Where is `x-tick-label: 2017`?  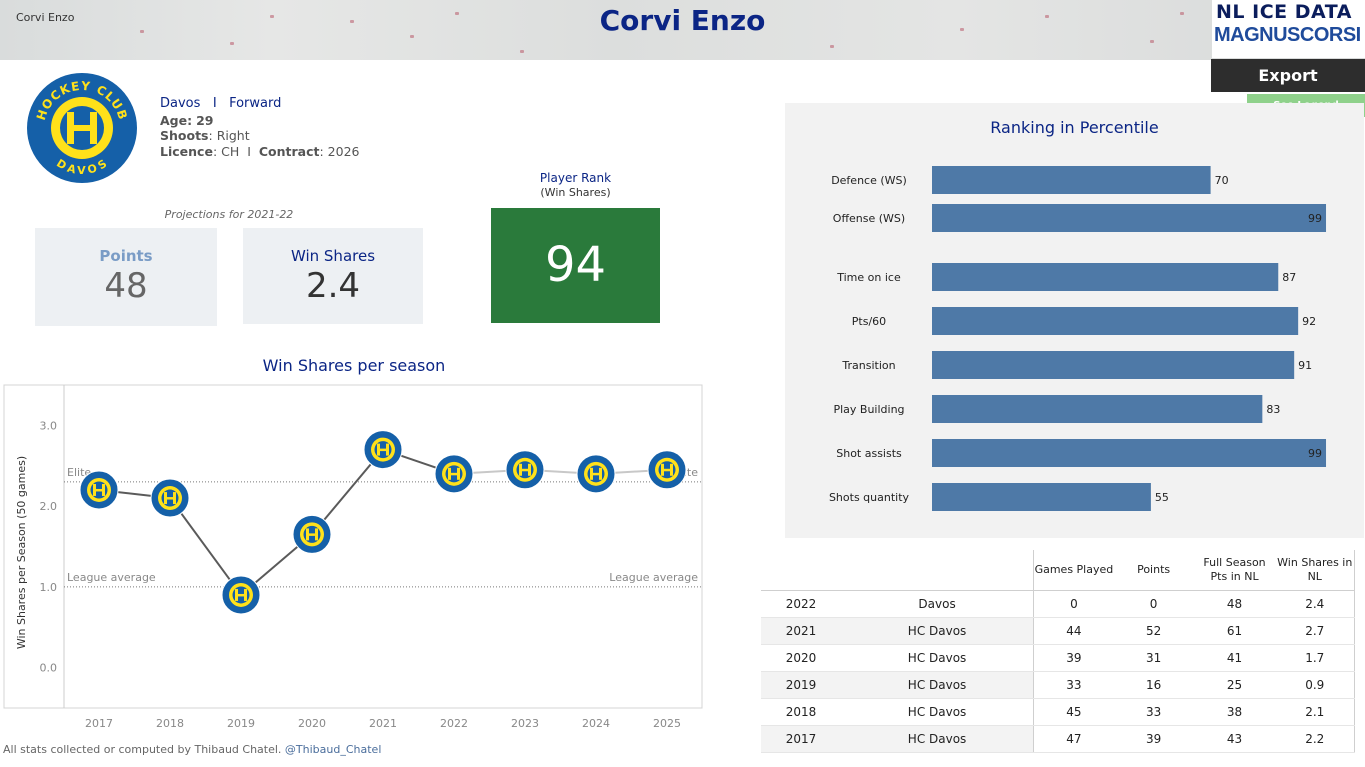
x-tick-label: 2017 is located at coordinates (99, 723).